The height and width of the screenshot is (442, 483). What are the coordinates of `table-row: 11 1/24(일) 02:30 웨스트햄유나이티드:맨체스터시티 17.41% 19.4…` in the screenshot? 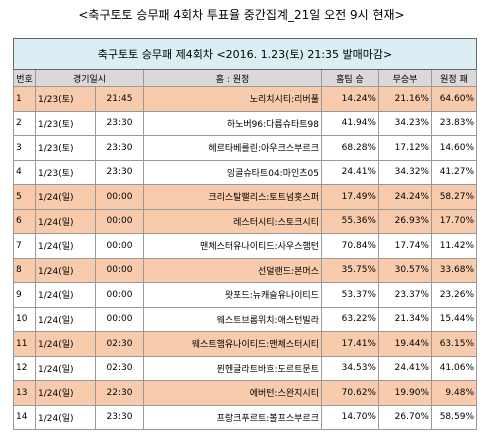 It's located at (245, 344).